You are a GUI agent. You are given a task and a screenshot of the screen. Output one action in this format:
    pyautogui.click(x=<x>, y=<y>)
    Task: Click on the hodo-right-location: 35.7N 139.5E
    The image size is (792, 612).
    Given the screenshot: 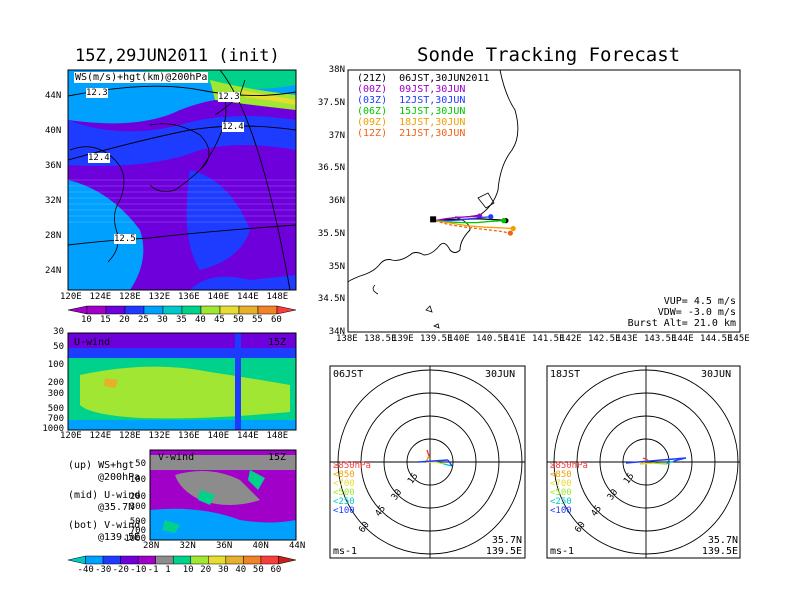 What is the action you would take?
    pyautogui.click(x=719, y=546)
    